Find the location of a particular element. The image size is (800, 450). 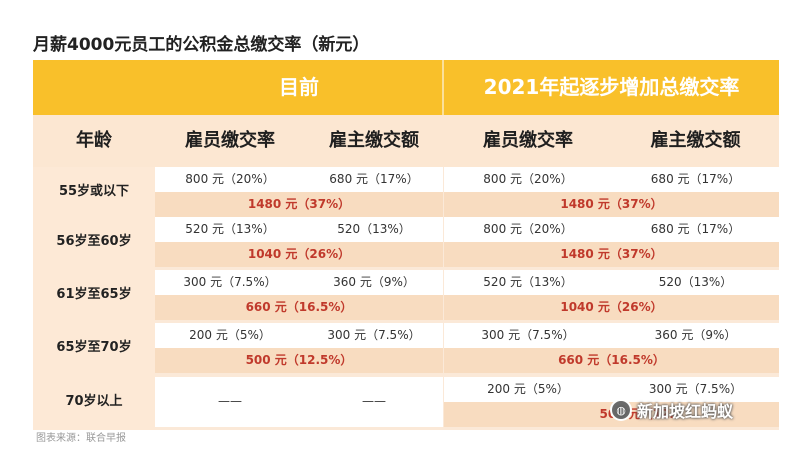

current-total-cell: 1480 元（37%） is located at coordinates (299, 204).